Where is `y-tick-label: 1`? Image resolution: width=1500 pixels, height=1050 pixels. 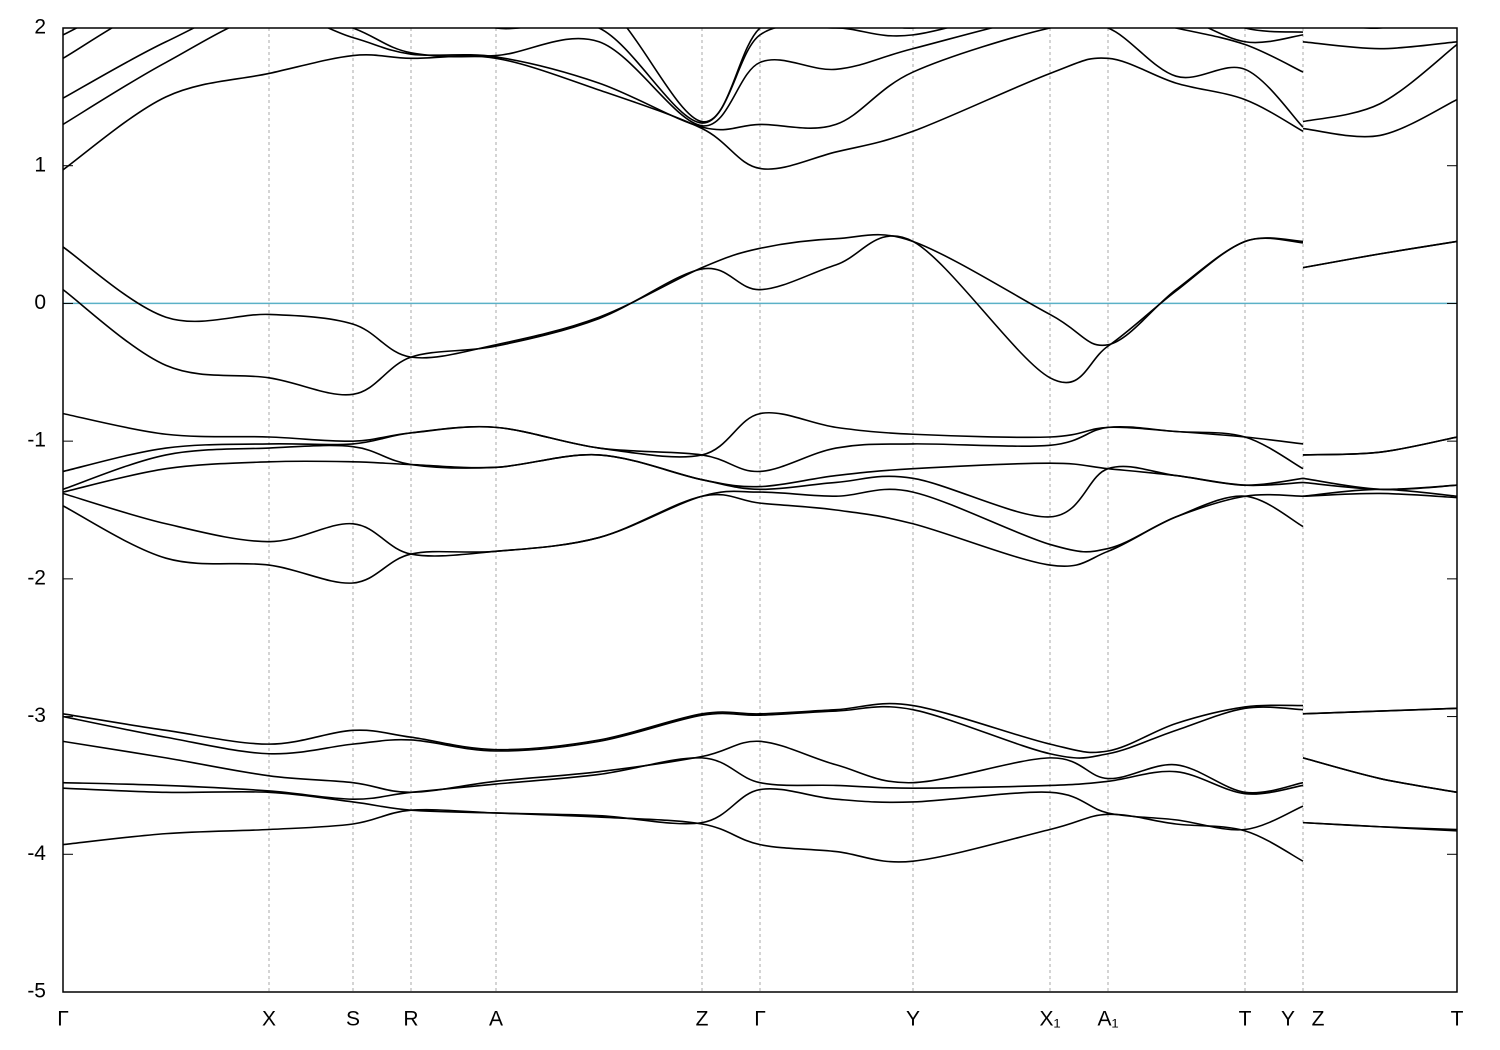 y-tick-label: 1 is located at coordinates (40, 164).